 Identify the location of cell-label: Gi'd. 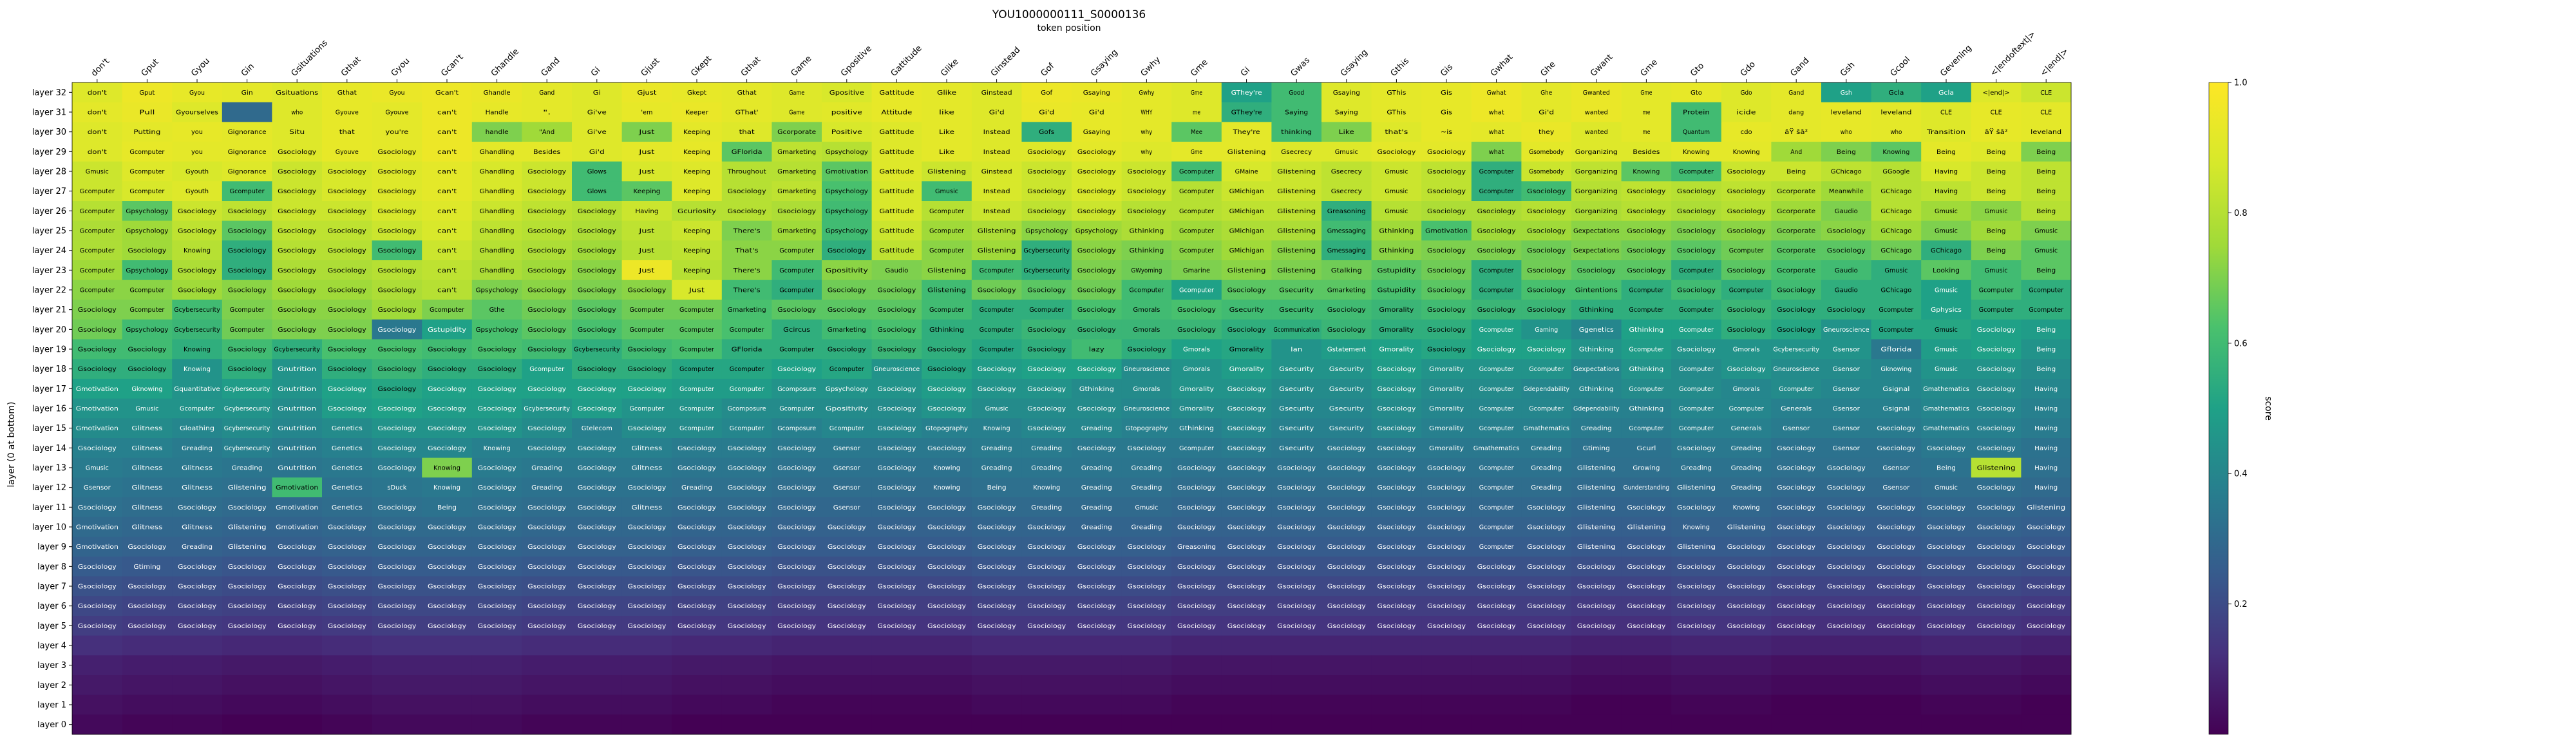
(1096, 114).